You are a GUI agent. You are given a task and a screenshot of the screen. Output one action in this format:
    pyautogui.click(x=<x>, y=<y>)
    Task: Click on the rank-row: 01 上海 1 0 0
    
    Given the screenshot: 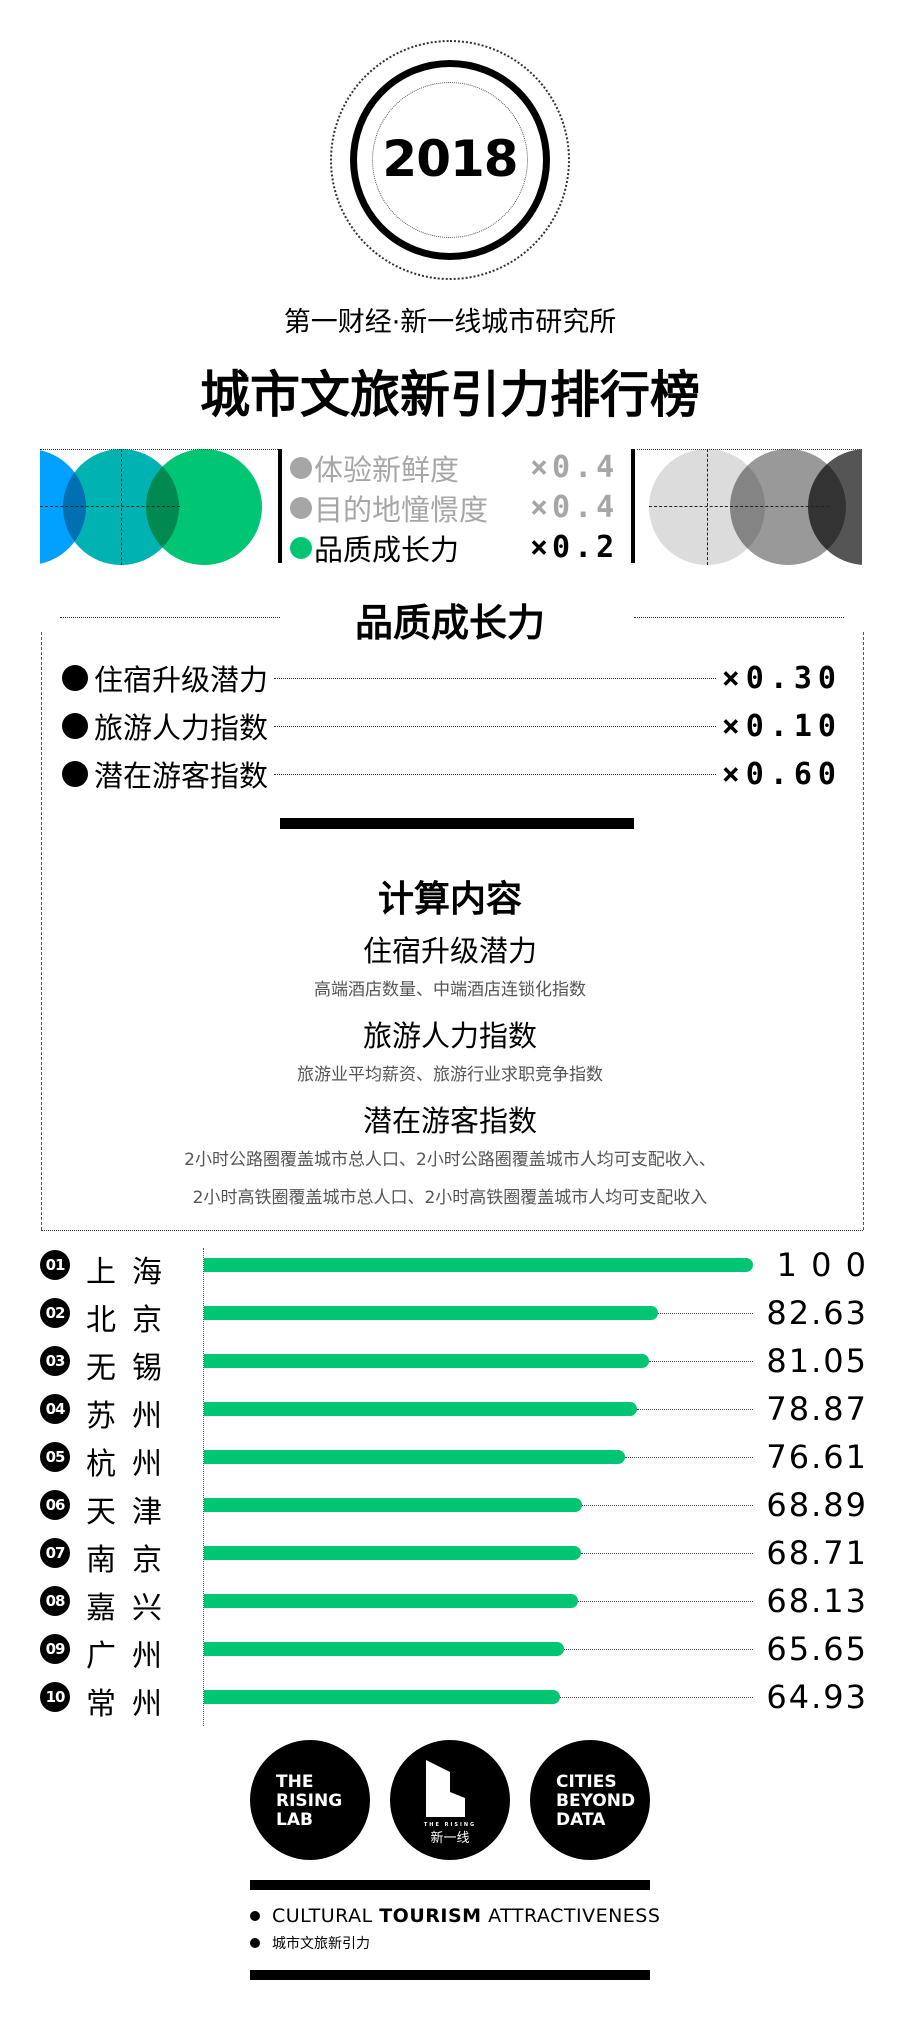 What is the action you would take?
    pyautogui.click(x=450, y=1267)
    